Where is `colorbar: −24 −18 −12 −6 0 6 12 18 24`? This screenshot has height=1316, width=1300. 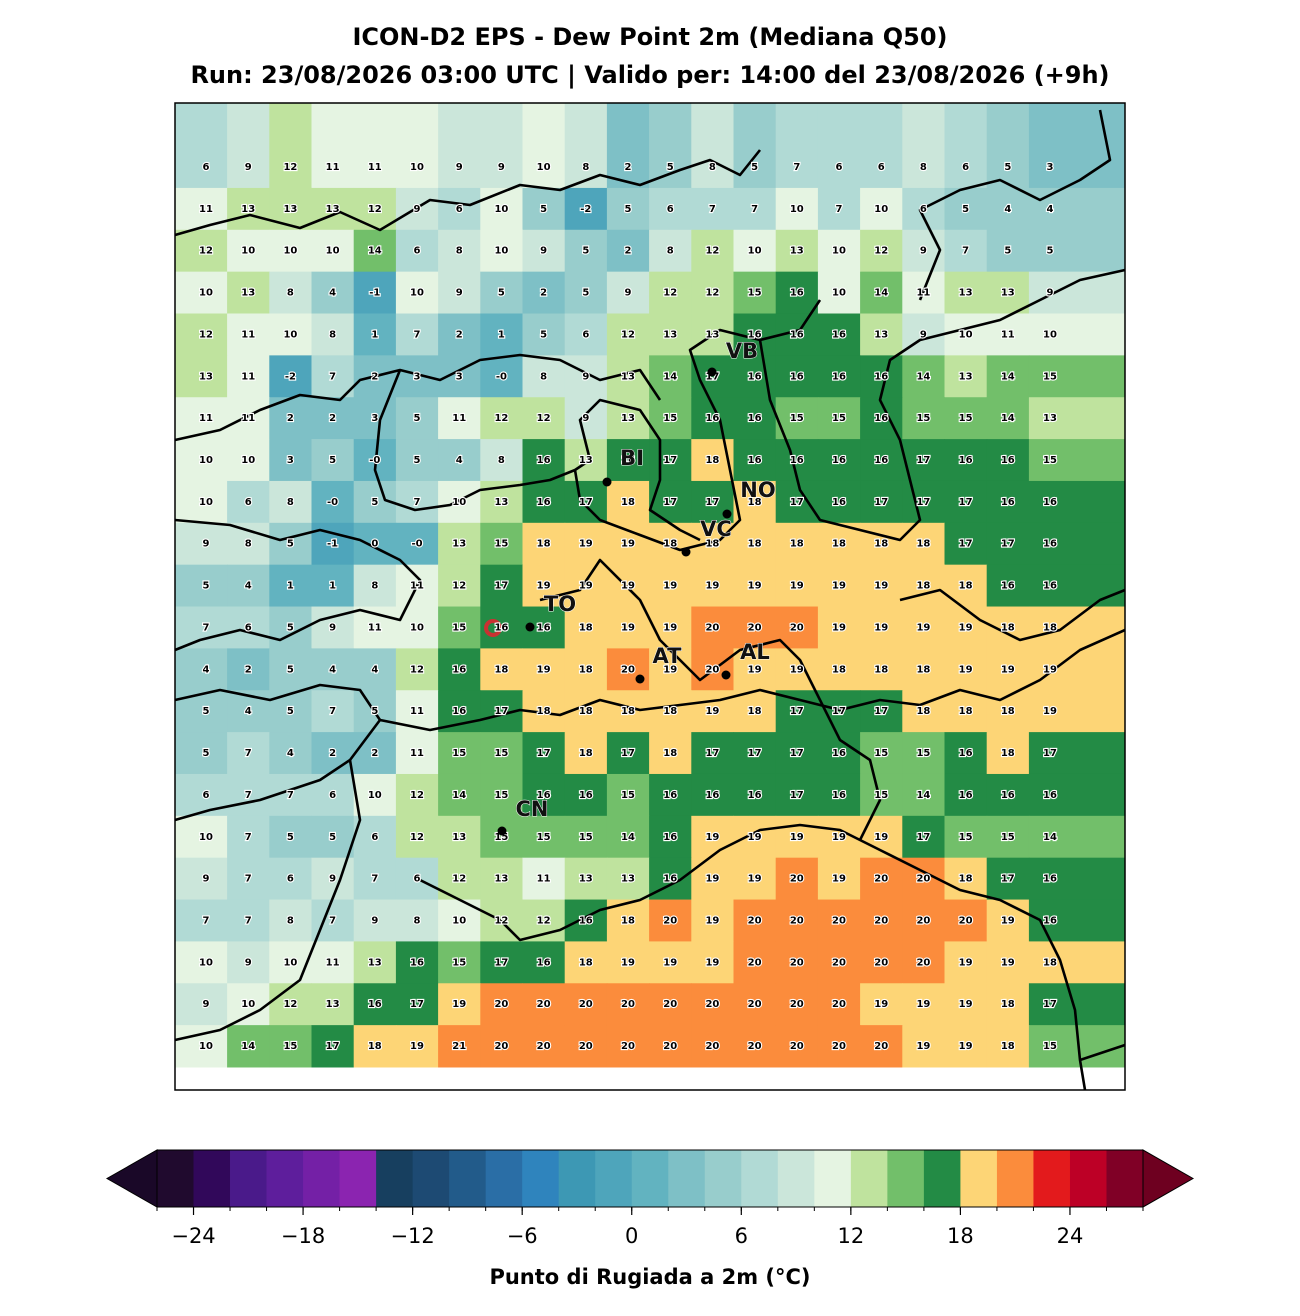
colorbar: −24 −18 −12 −6 0 6 12 18 24 is located at coordinates (650, 1198).